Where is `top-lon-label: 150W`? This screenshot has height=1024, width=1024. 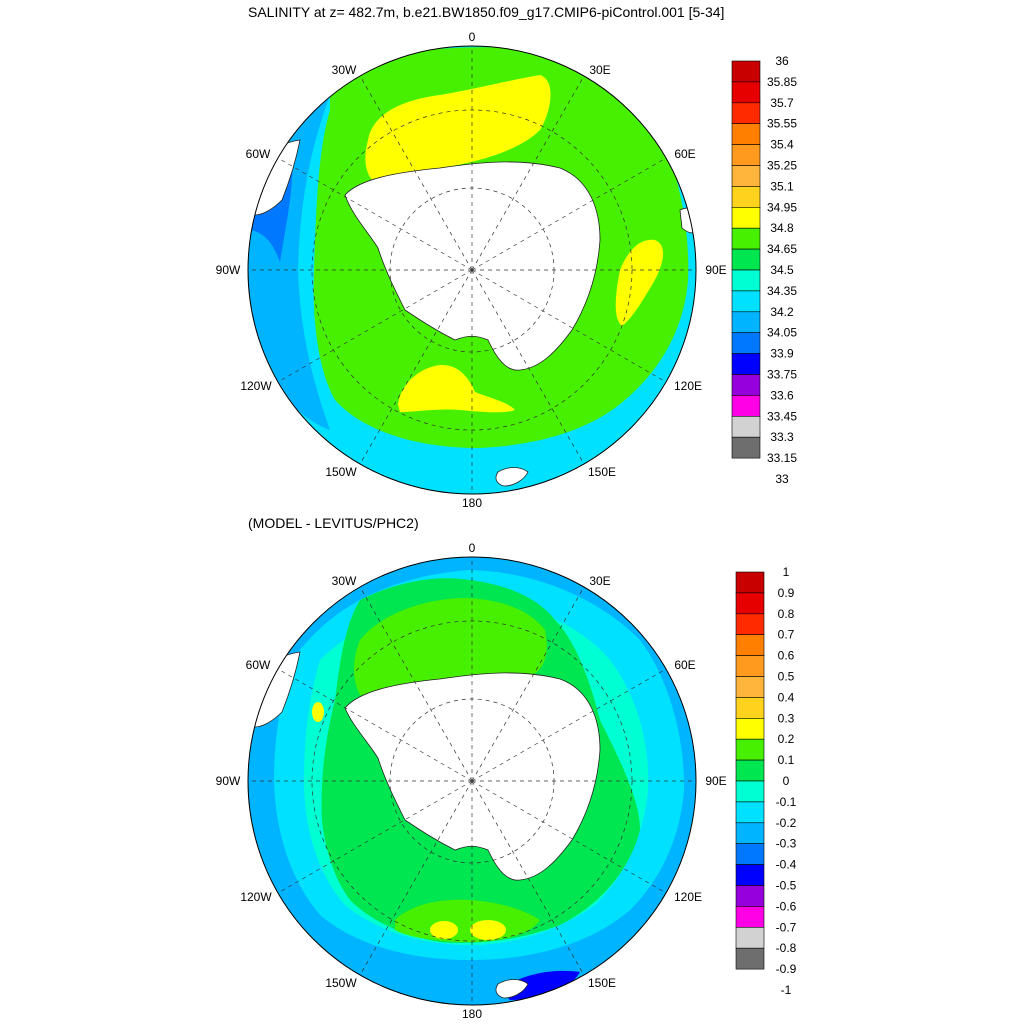 top-lon-label: 150W is located at coordinates (341, 472).